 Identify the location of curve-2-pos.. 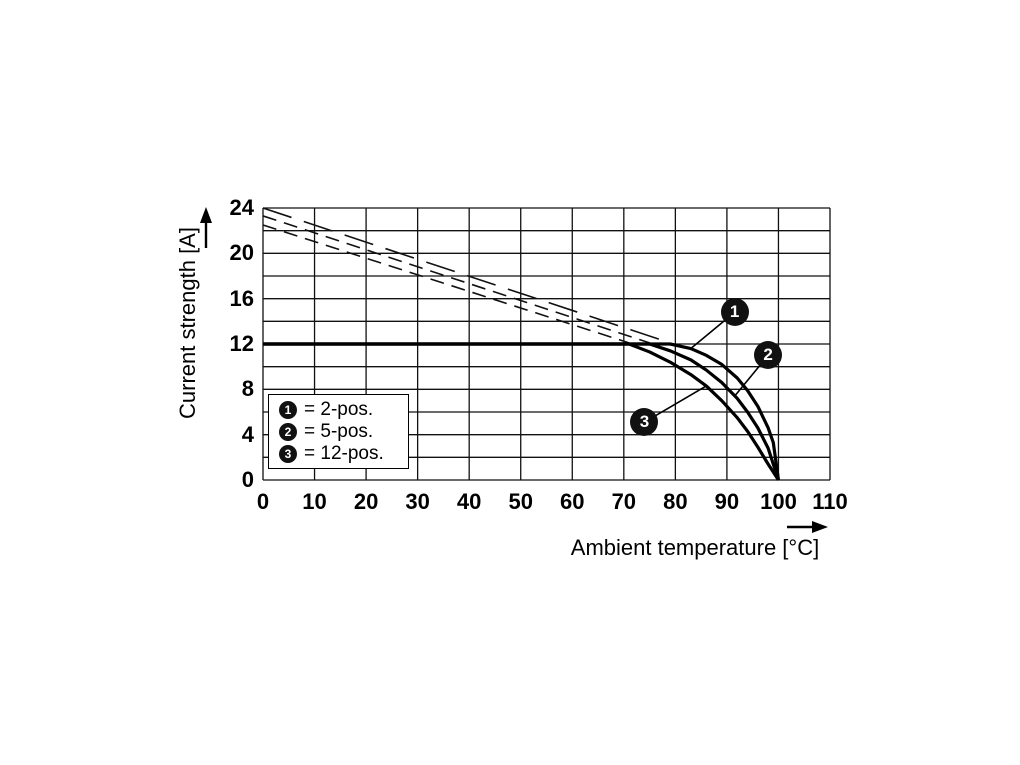
(522, 411).